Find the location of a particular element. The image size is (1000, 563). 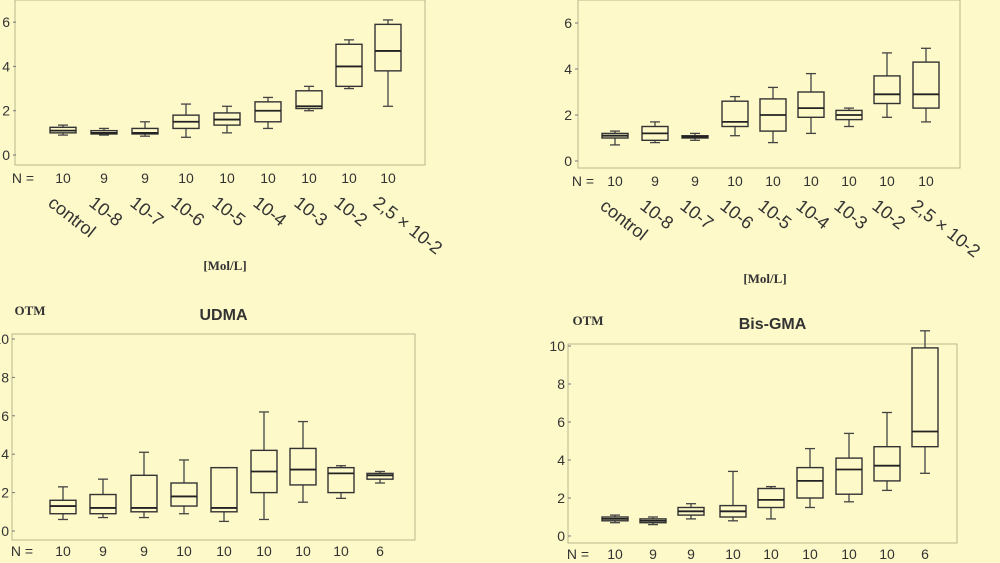

x-category-label: 10-6 is located at coordinates (737, 214).